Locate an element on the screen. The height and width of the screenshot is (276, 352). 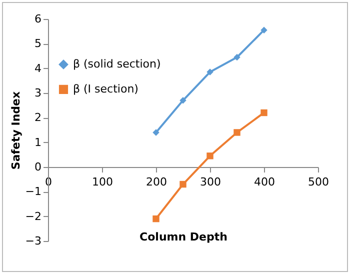
x-tick-label: 300 is located at coordinates (210, 182).